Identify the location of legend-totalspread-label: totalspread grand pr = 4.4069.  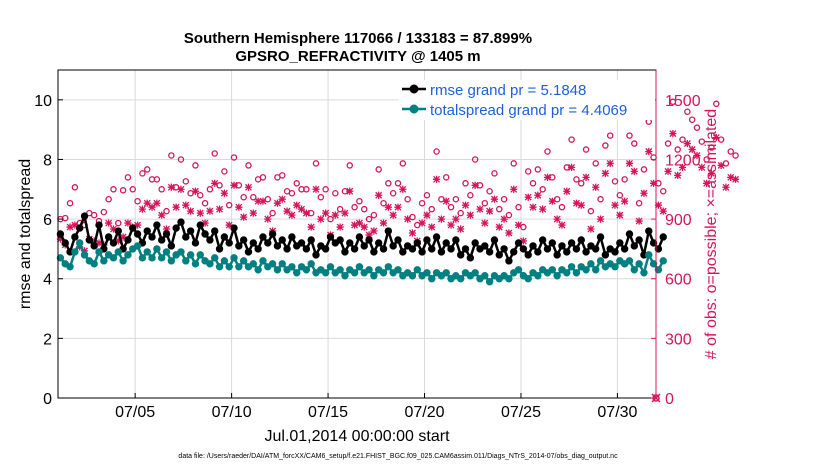
(528, 110).